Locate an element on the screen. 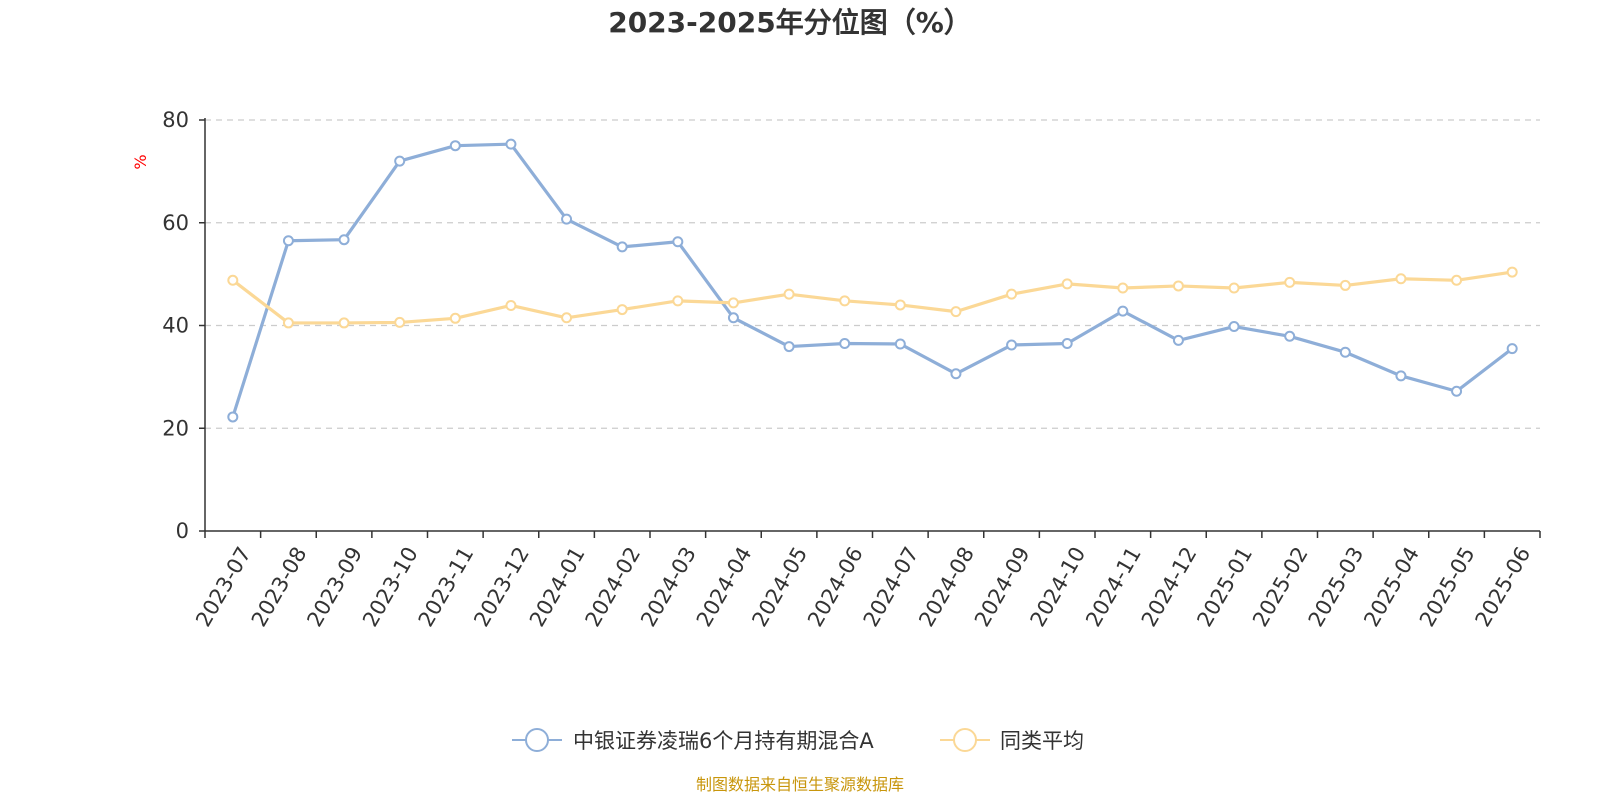 The image size is (1600, 800). x-tick-label: 2025-01 is located at coordinates (1224, 587).